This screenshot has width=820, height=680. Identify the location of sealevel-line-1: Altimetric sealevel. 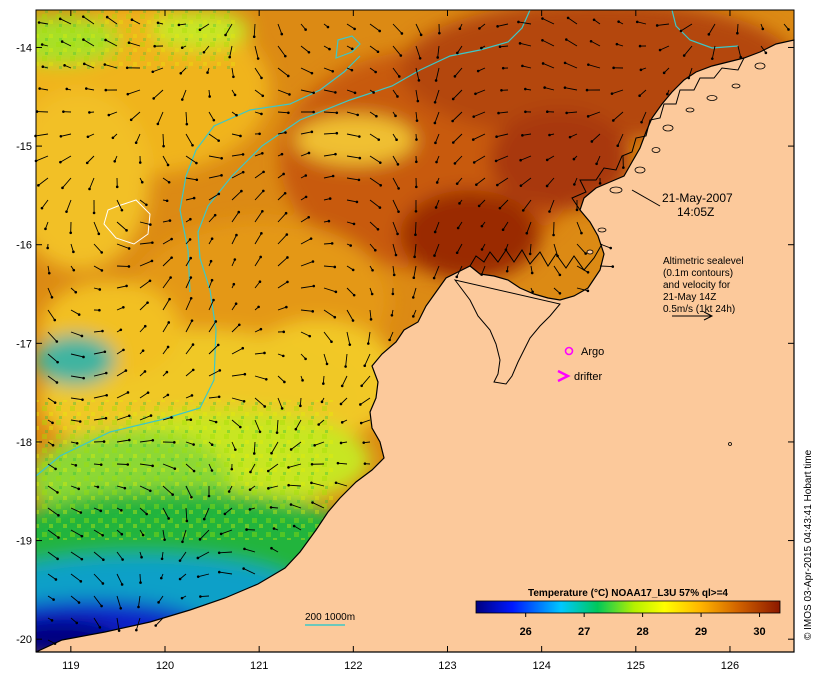
(703, 261).